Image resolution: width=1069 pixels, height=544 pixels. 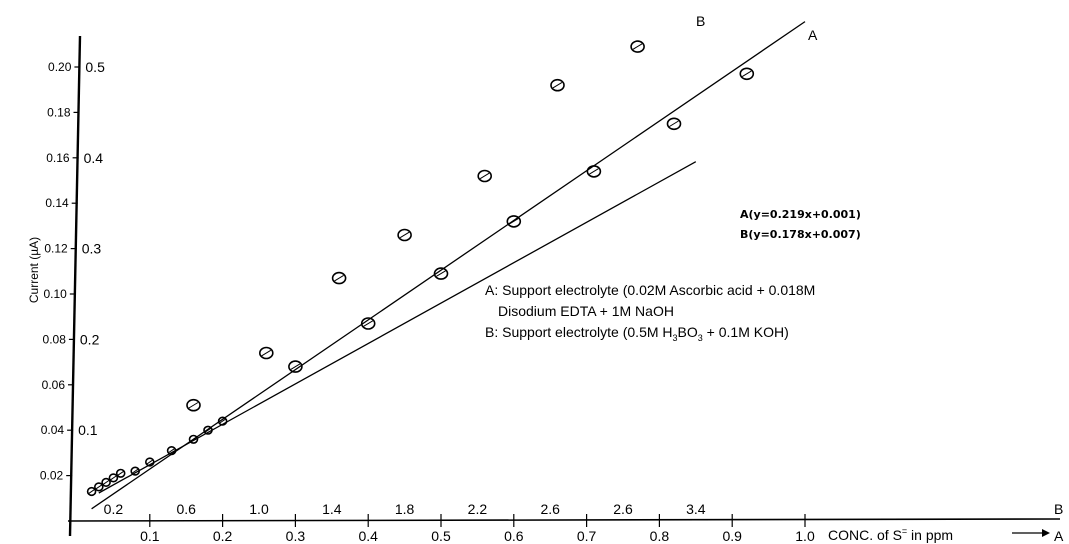 I want to click on y-tick-label-outer: 0.4, so click(x=94, y=158).